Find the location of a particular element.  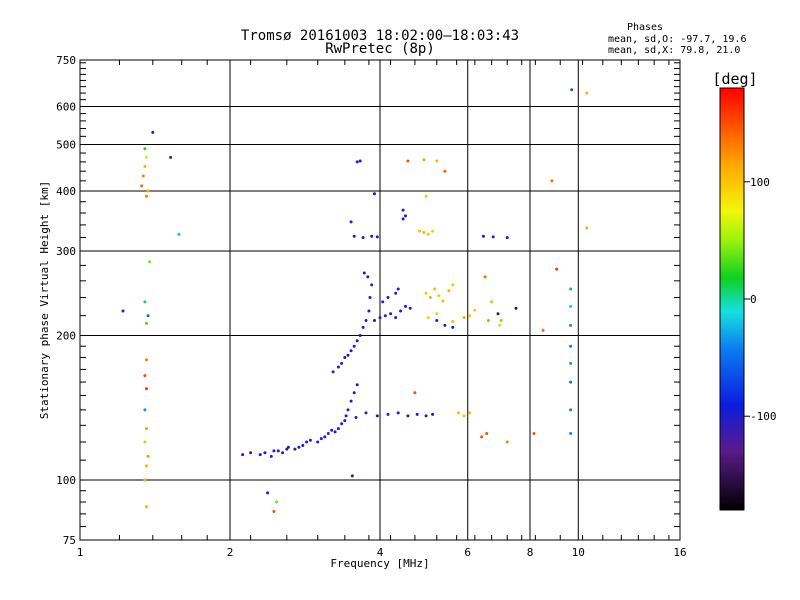

y-tick-label: 600 is located at coordinates (66, 107).